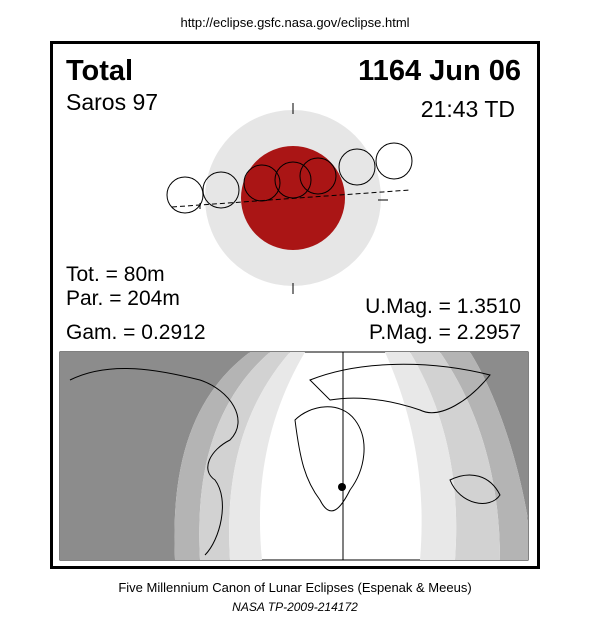 This screenshot has height=640, width=601. I want to click on gamma: Gam. = 0.2912, so click(136, 332).